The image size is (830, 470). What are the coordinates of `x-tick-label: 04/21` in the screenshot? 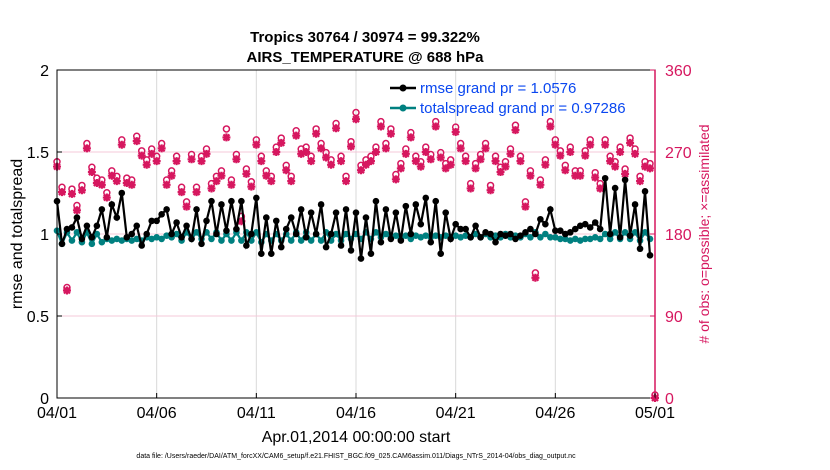 It's located at (456, 413).